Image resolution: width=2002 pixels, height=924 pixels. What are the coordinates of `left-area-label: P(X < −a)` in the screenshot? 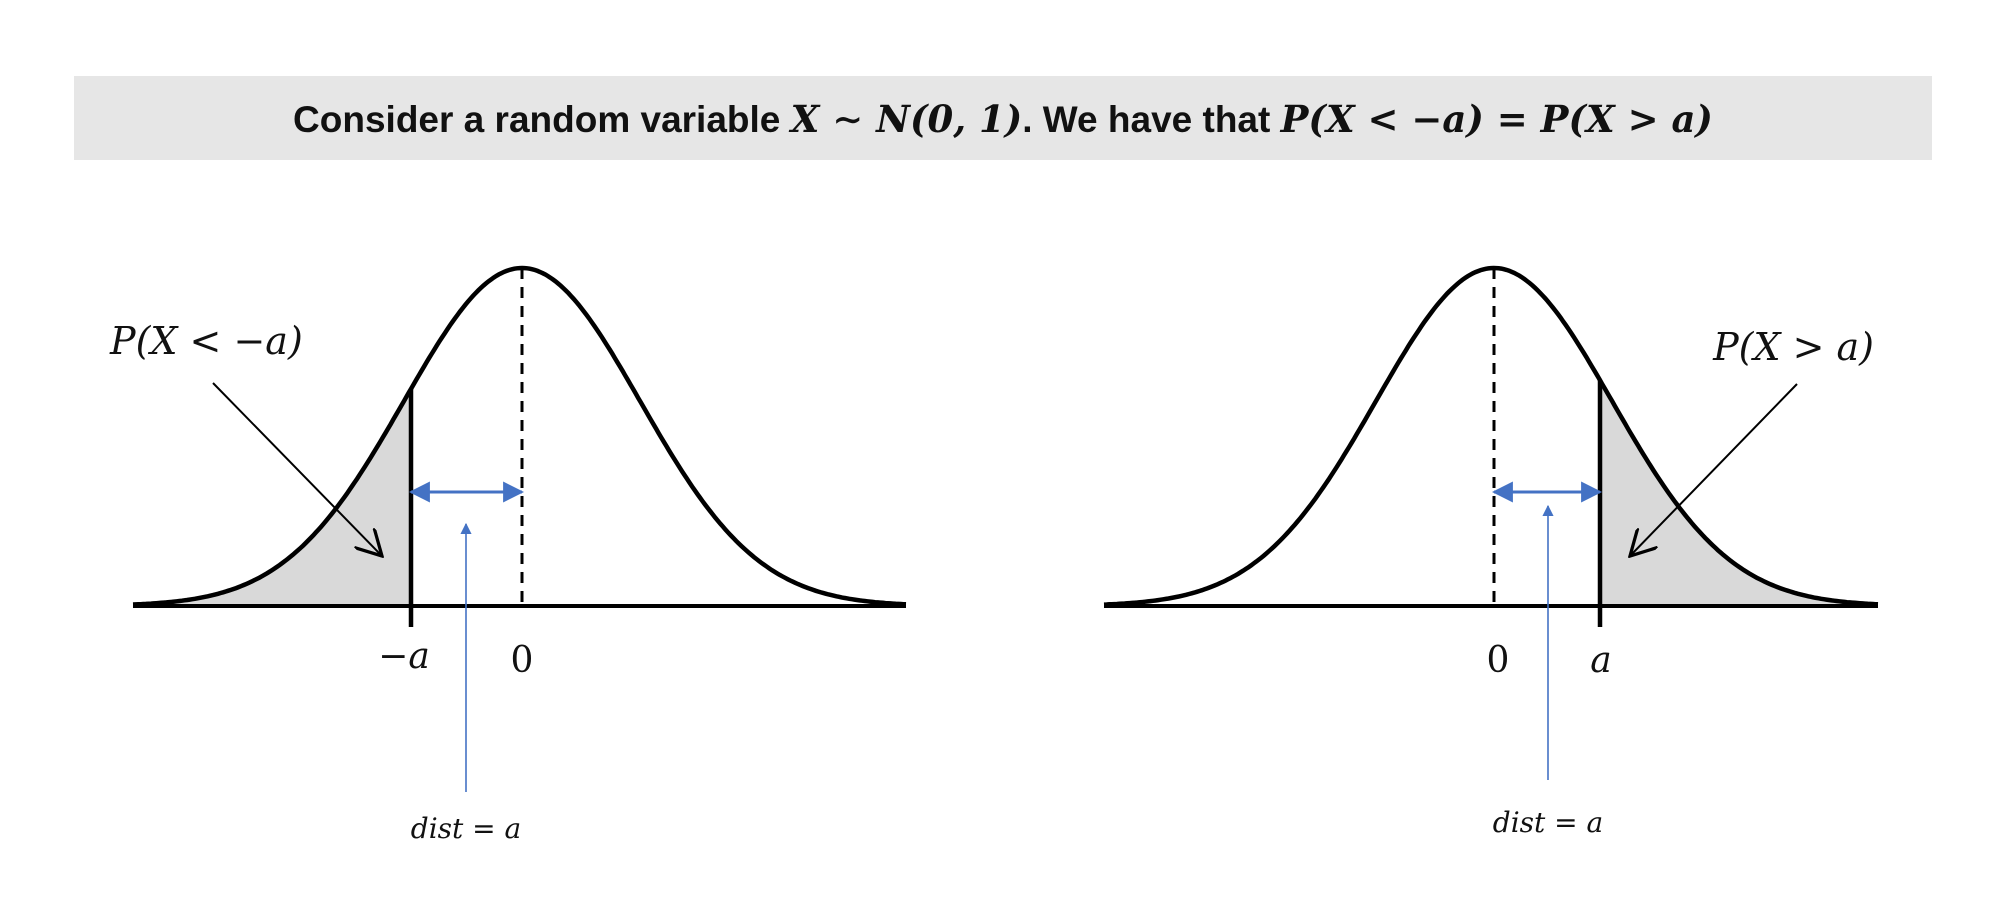 It's located at (206, 341).